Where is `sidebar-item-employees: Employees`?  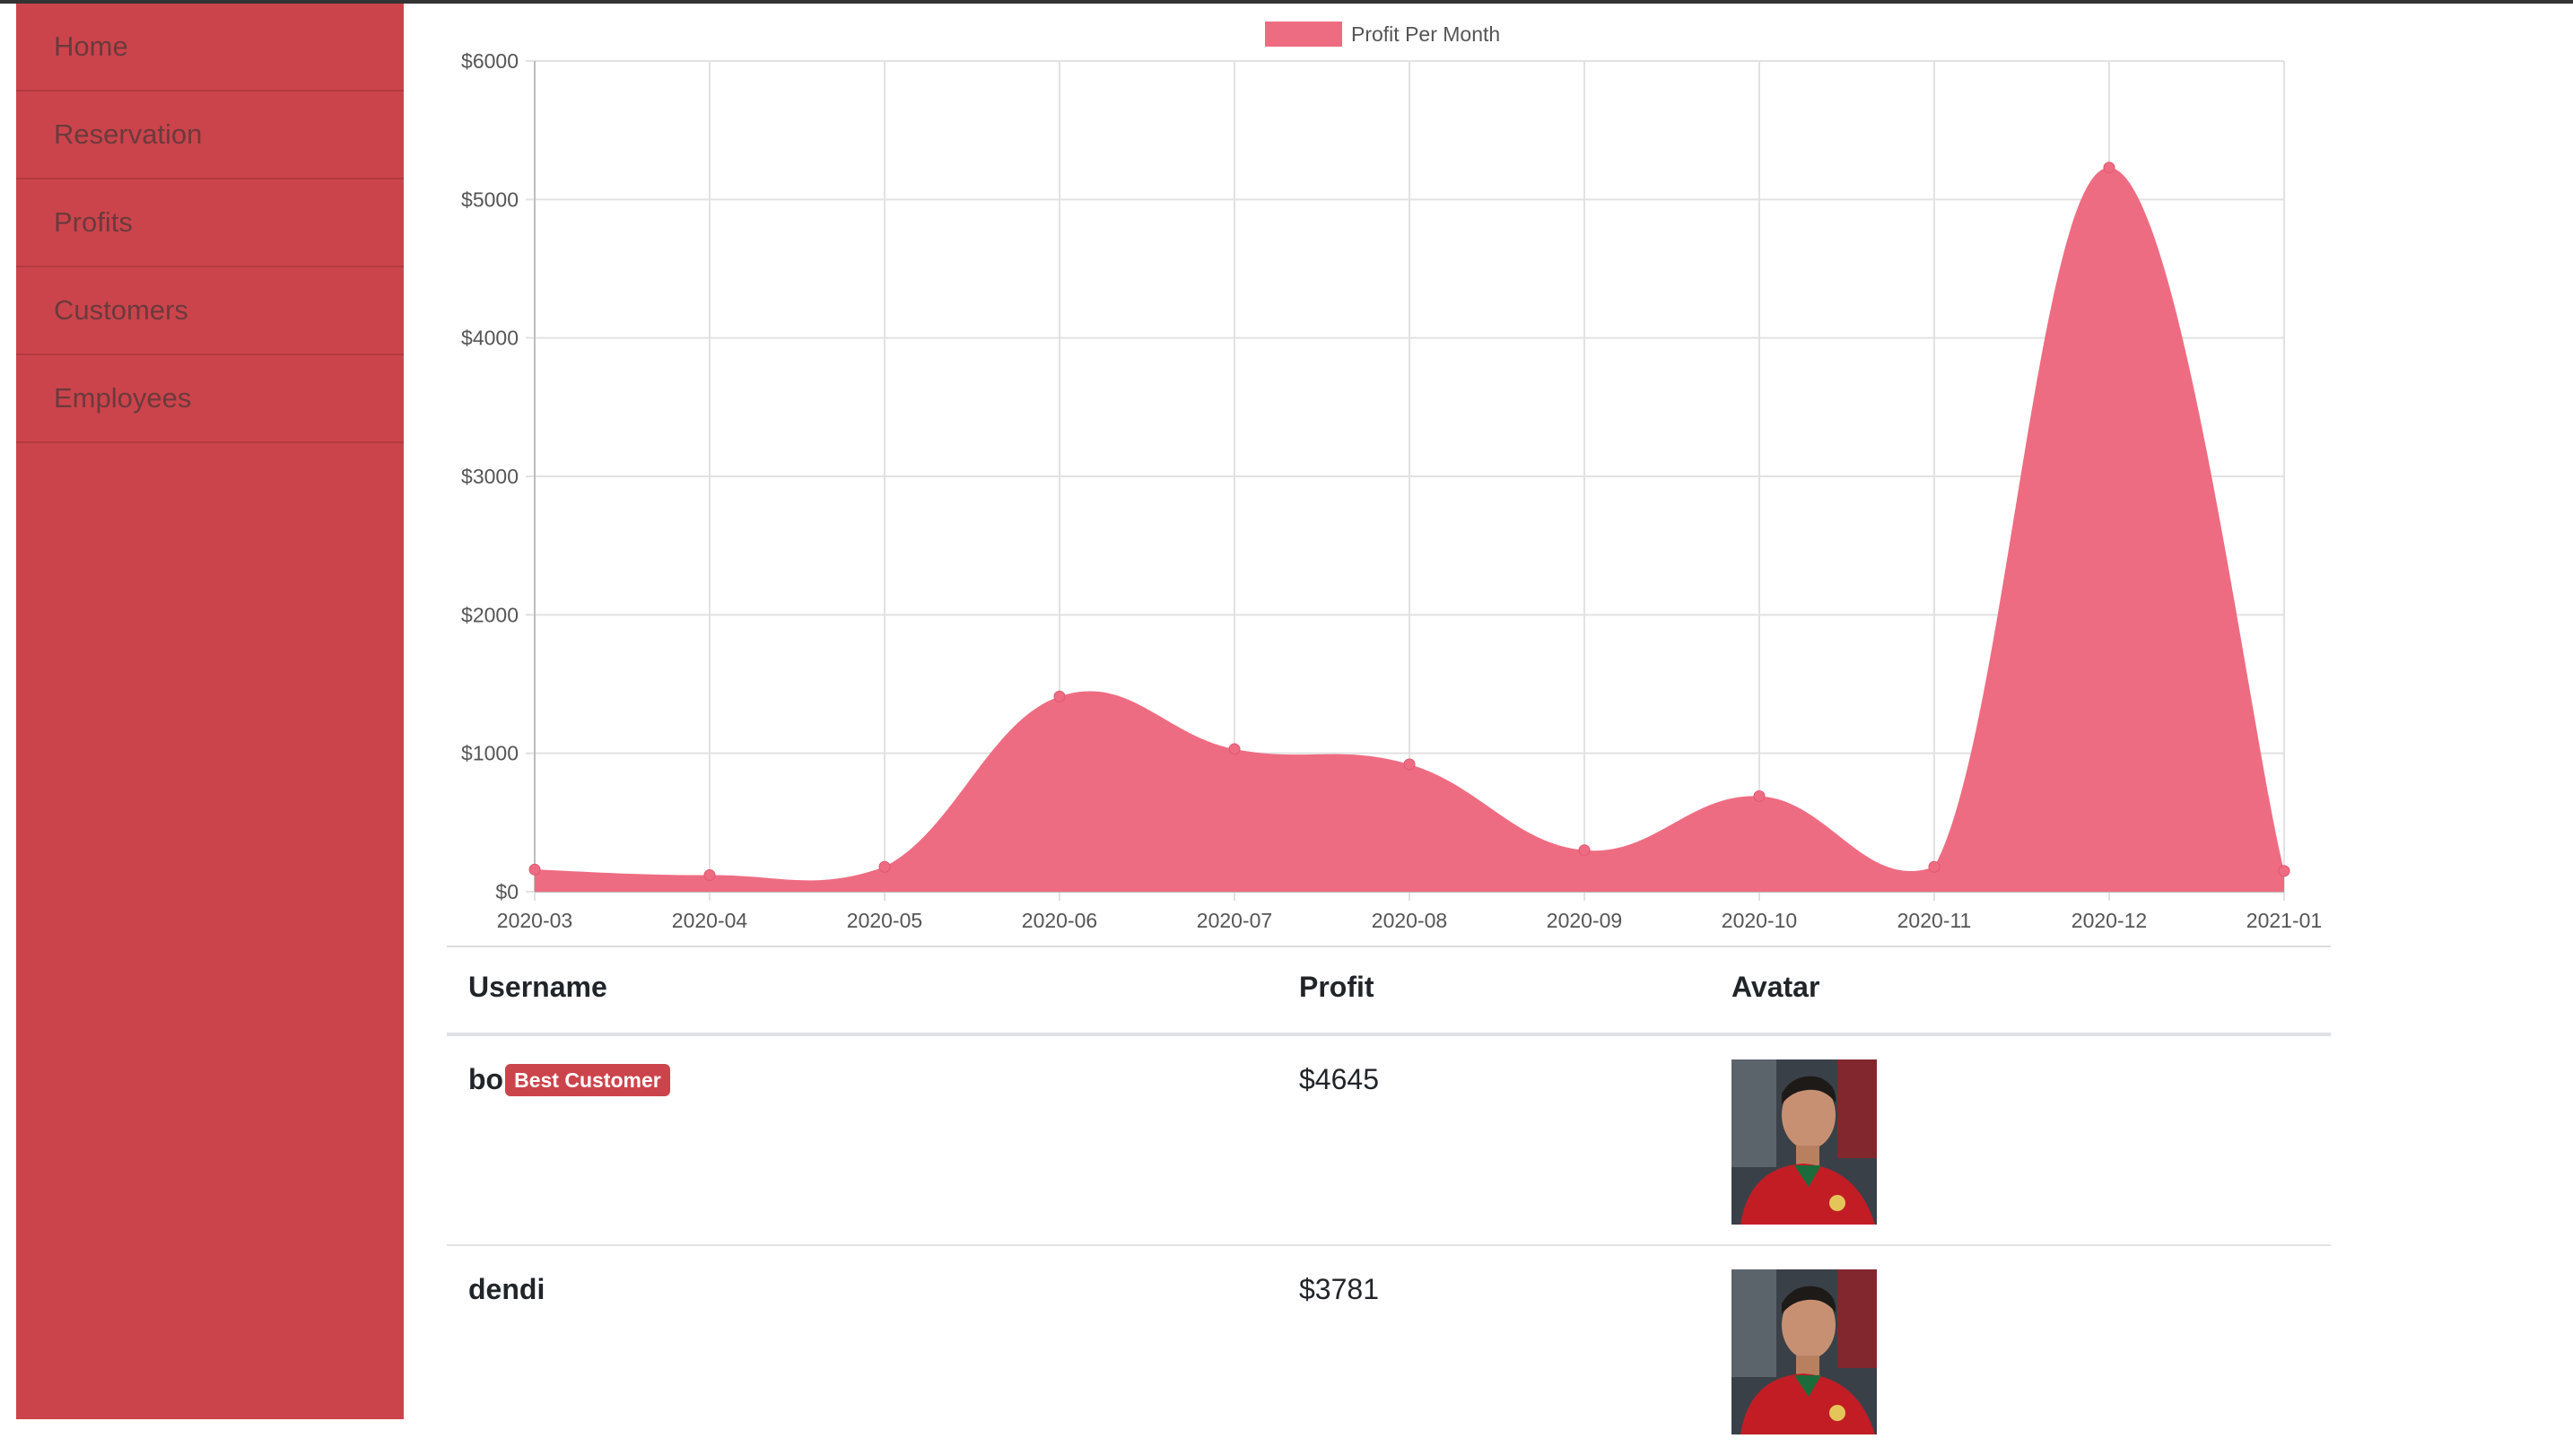
sidebar-item-employees: Employees is located at coordinates (210, 399).